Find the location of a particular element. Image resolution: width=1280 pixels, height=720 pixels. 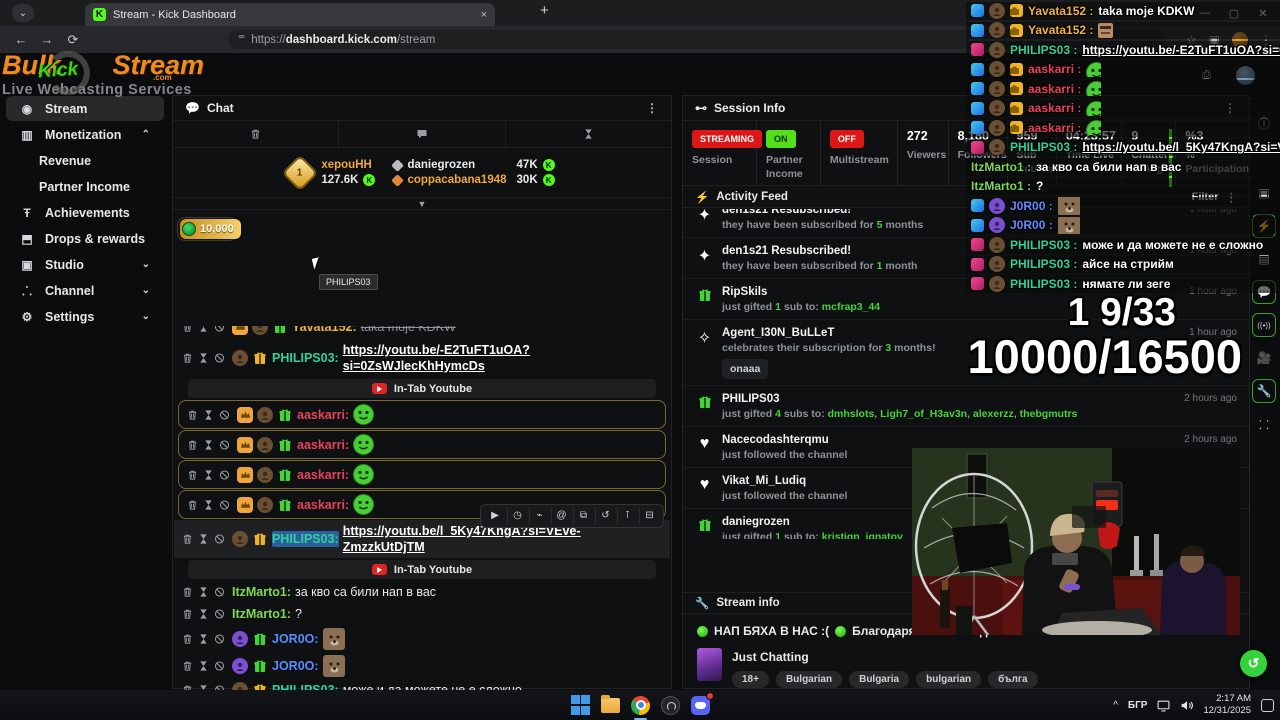

bookmark-star-icon: ☆ is located at coordinates (1191, 39).